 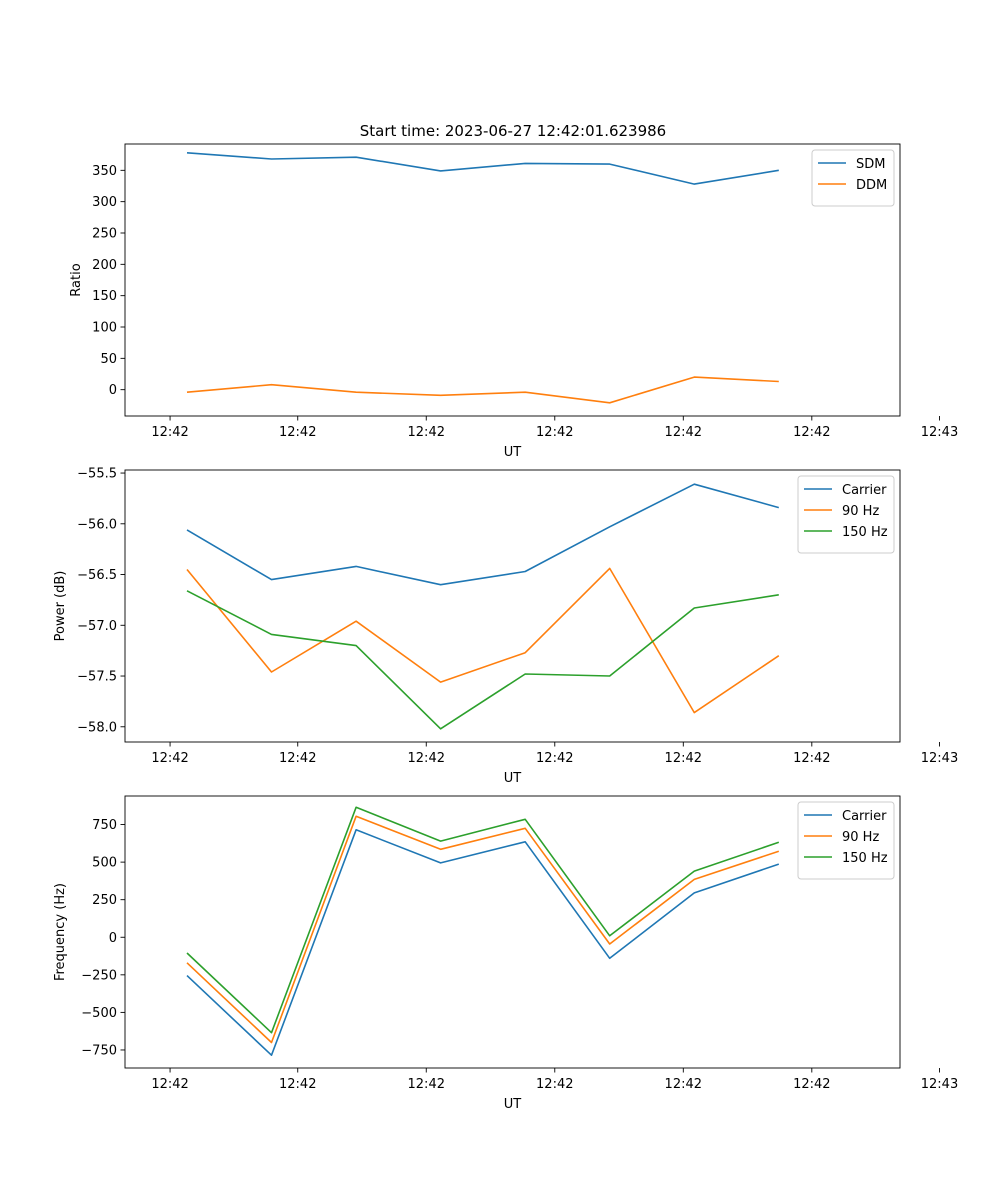 I want to click on figure-title: Start time: 2023-06-27 12:42:01.623986, so click(x=513, y=131).